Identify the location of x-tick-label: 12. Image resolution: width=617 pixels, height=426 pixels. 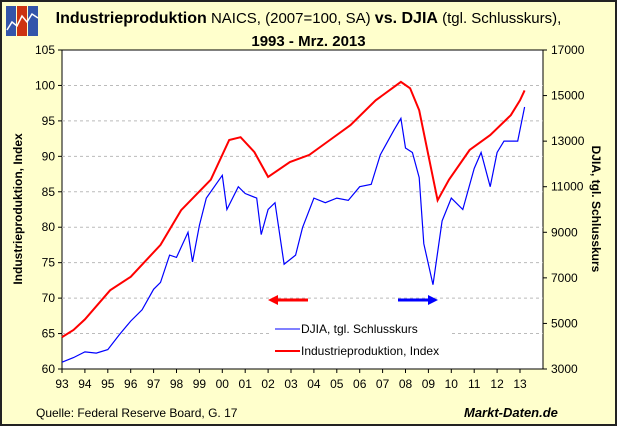
(497, 384).